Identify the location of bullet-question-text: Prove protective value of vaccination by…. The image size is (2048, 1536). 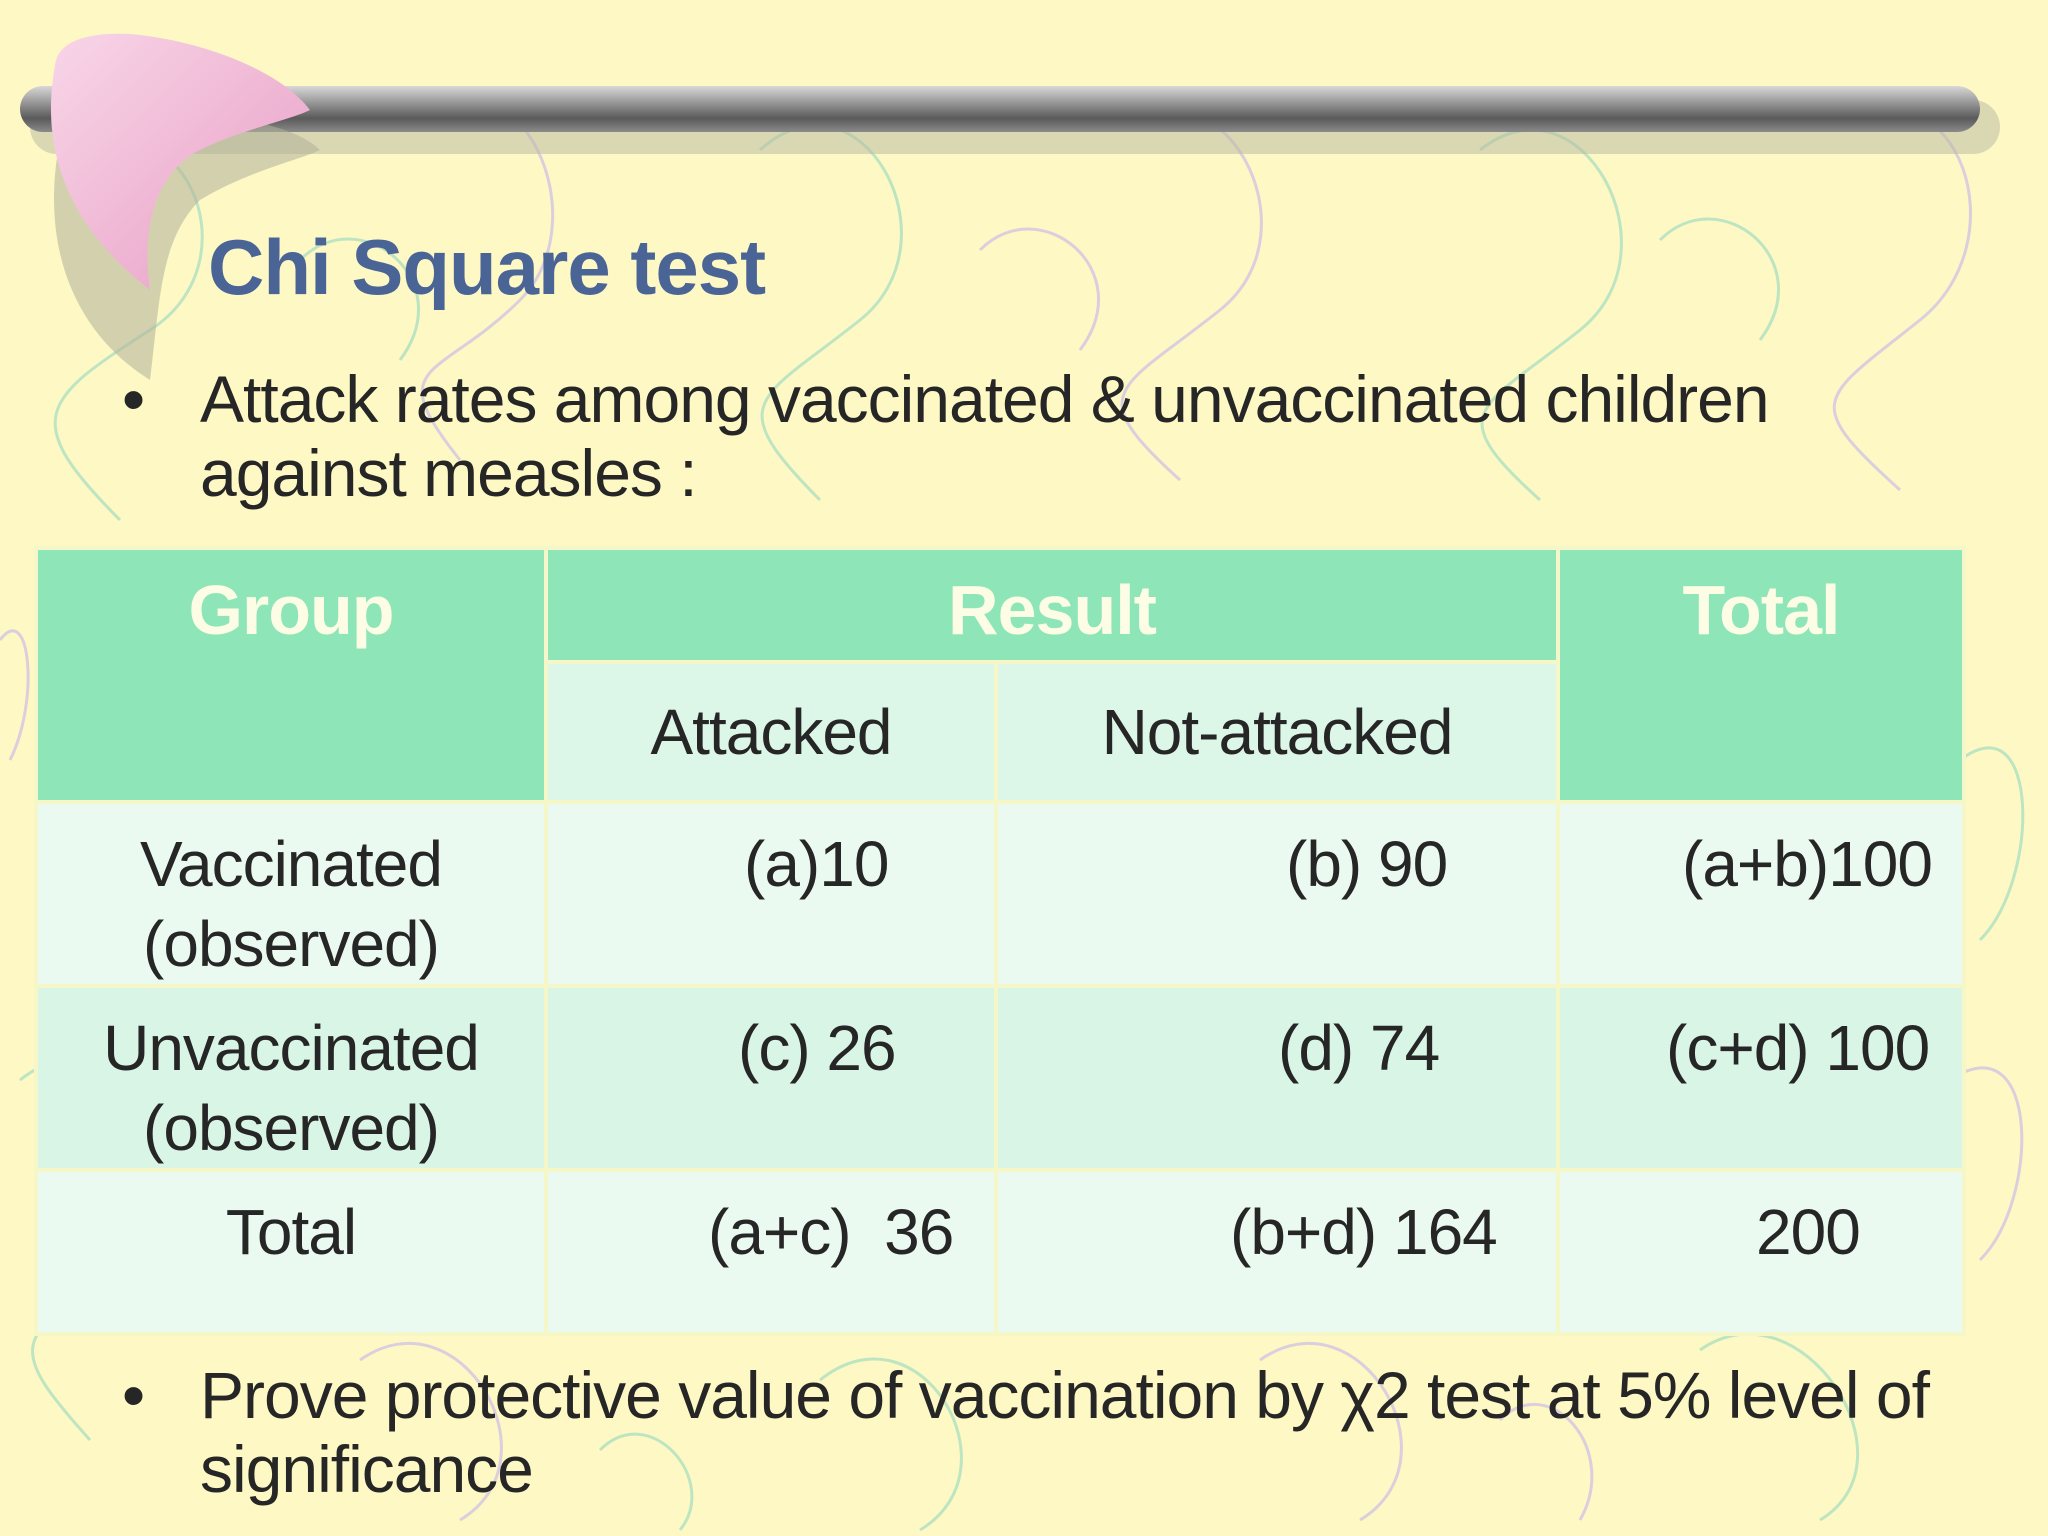
(1065, 1432).